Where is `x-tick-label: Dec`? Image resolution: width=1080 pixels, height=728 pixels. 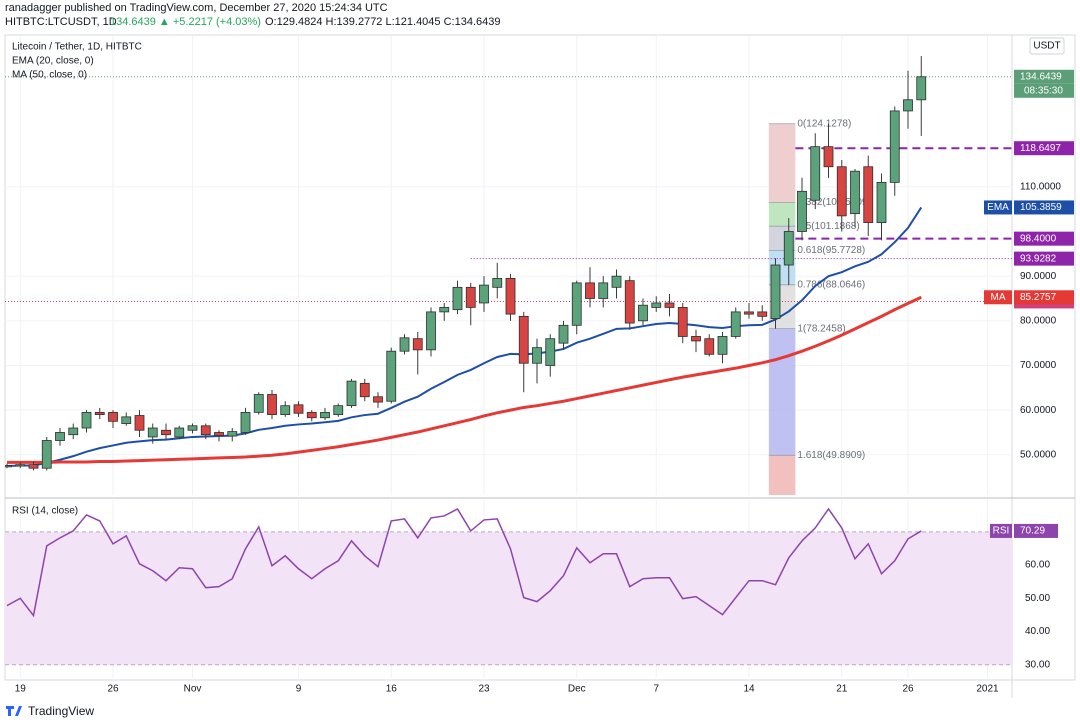 x-tick-label: Dec is located at coordinates (577, 689).